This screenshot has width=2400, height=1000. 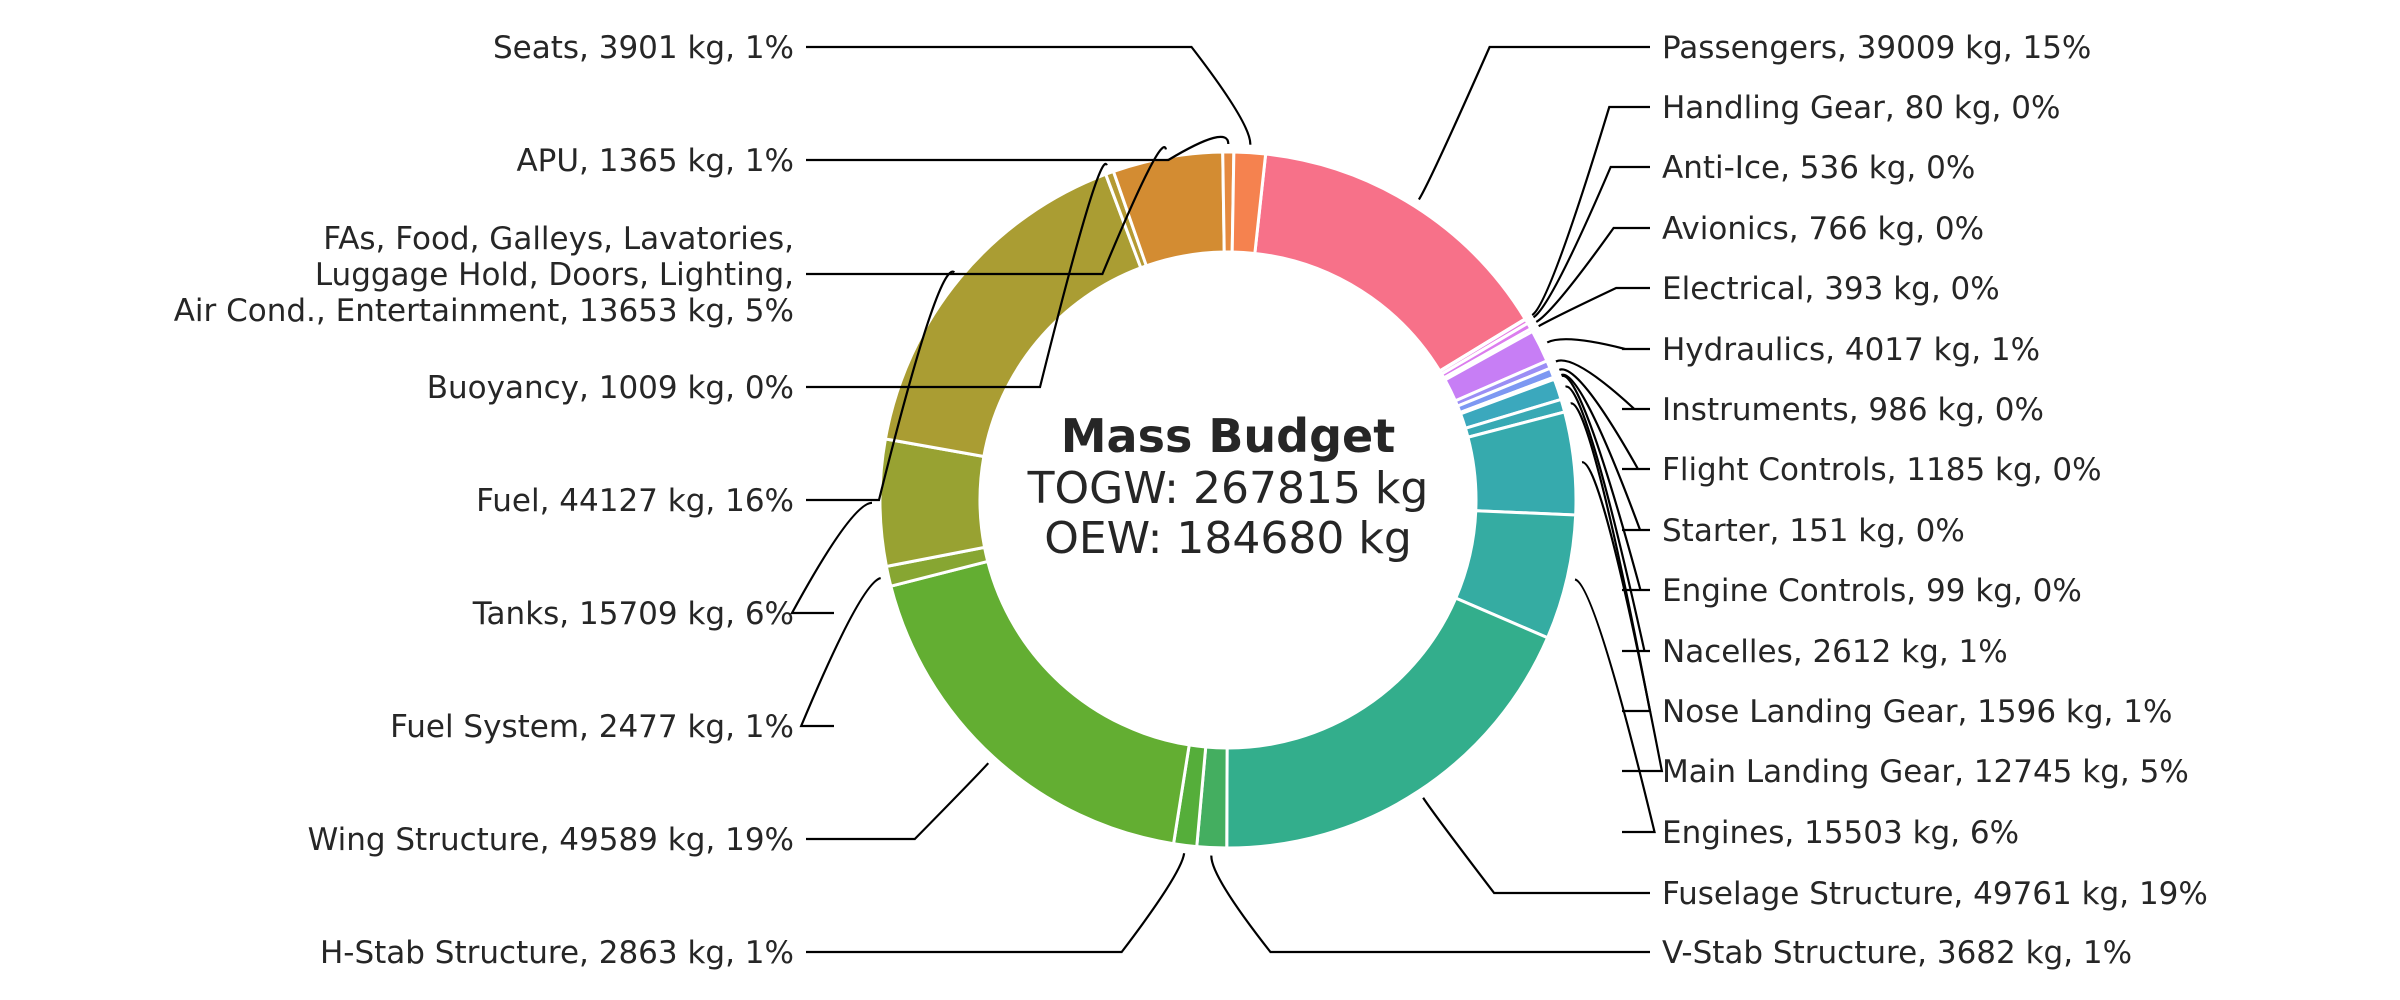 What do you see at coordinates (1390, 263) in the screenshot?
I see `slice-passengers` at bounding box center [1390, 263].